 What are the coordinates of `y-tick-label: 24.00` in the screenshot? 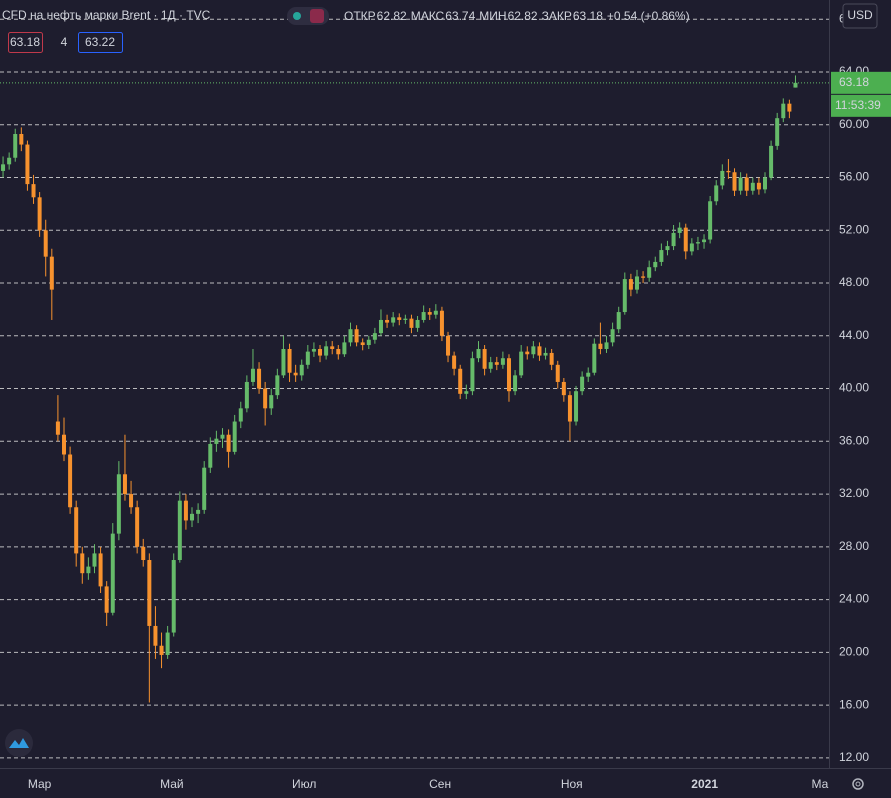 It's located at (854, 599).